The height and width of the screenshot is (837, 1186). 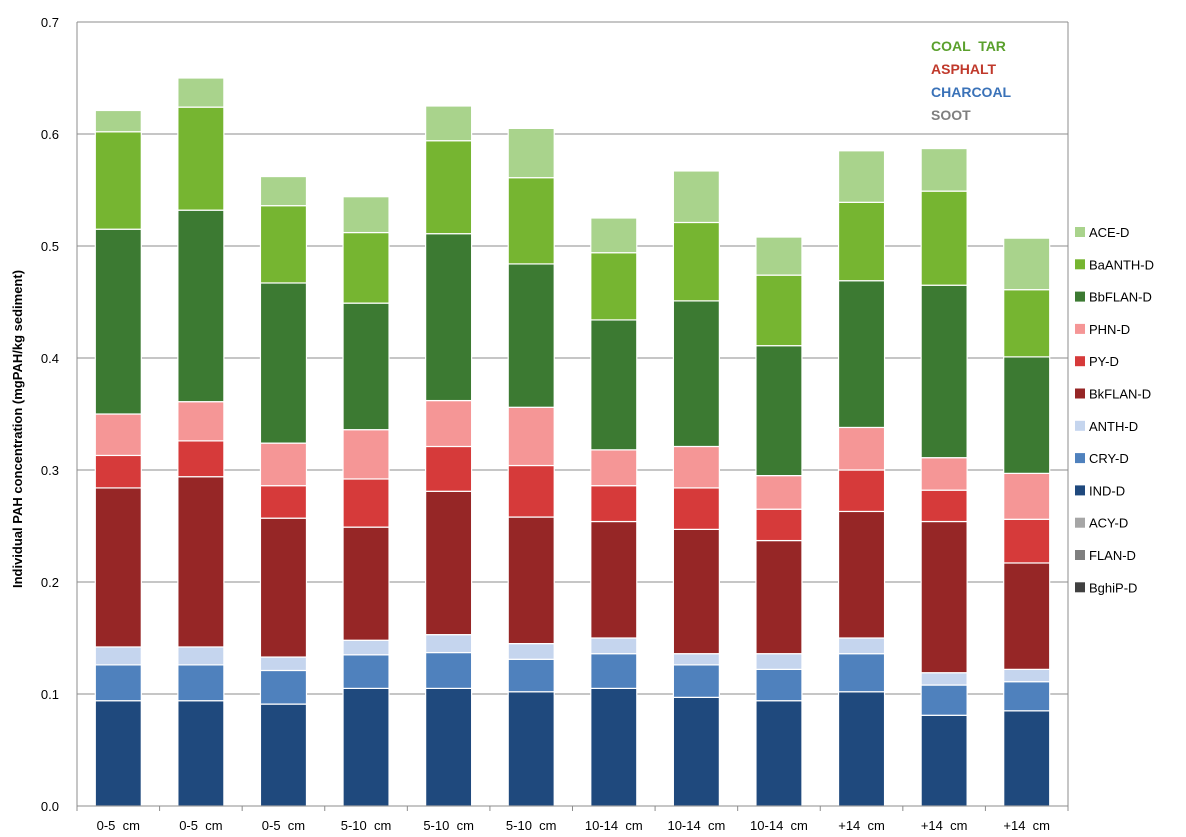 I want to click on annotation-label: COAL TAR, so click(x=968, y=46).